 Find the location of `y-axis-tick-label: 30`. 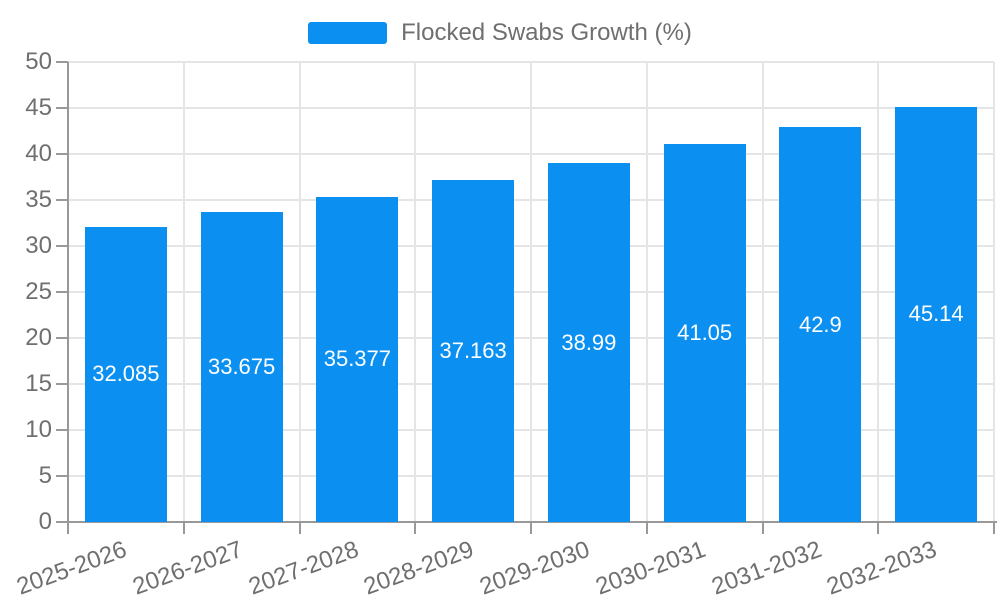

y-axis-tick-label: 30 is located at coordinates (38, 245).